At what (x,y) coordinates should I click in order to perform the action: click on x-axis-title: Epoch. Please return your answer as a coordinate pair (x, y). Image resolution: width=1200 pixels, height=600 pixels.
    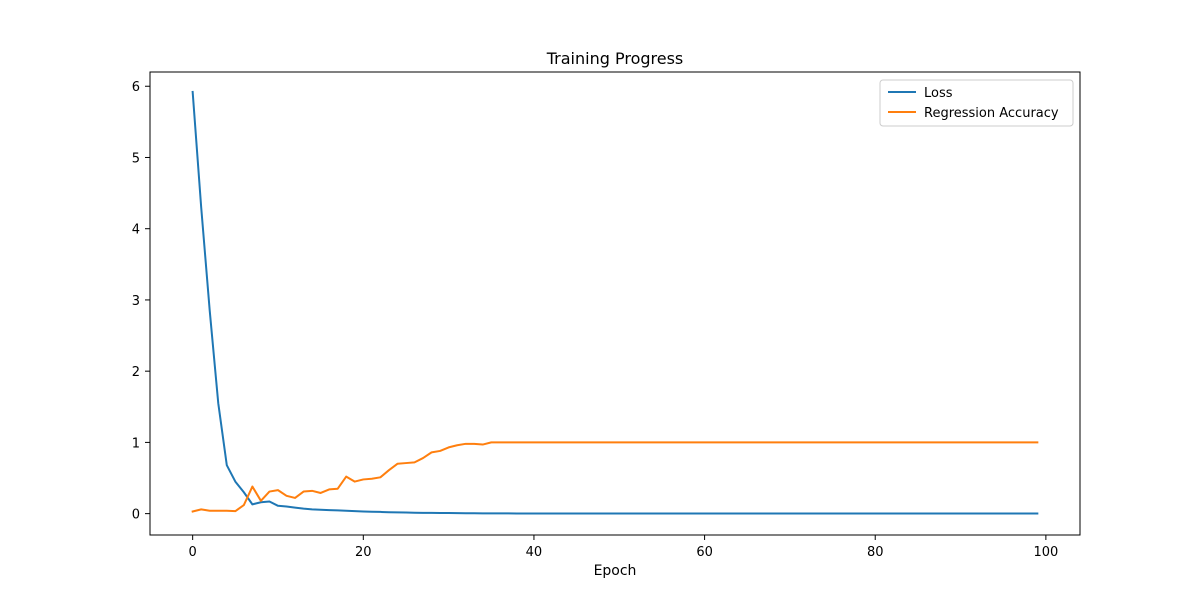
    Looking at the image, I should click on (615, 571).